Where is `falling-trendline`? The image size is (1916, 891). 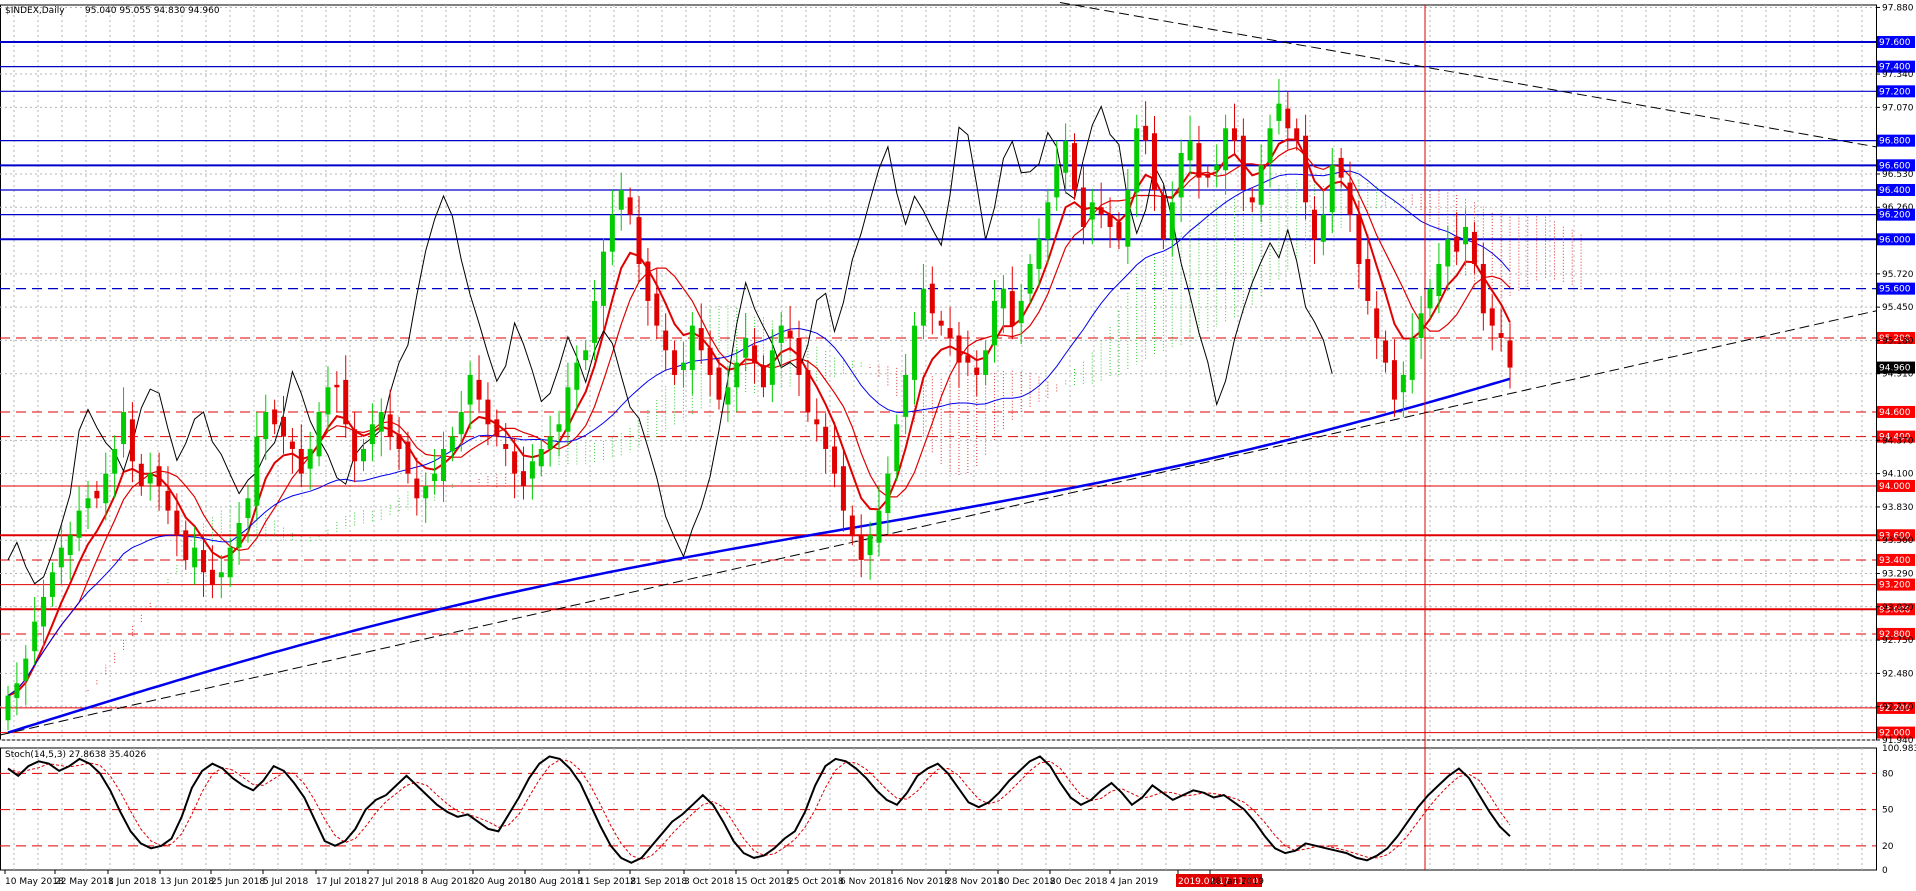
falling-trendline is located at coordinates (1468, 75).